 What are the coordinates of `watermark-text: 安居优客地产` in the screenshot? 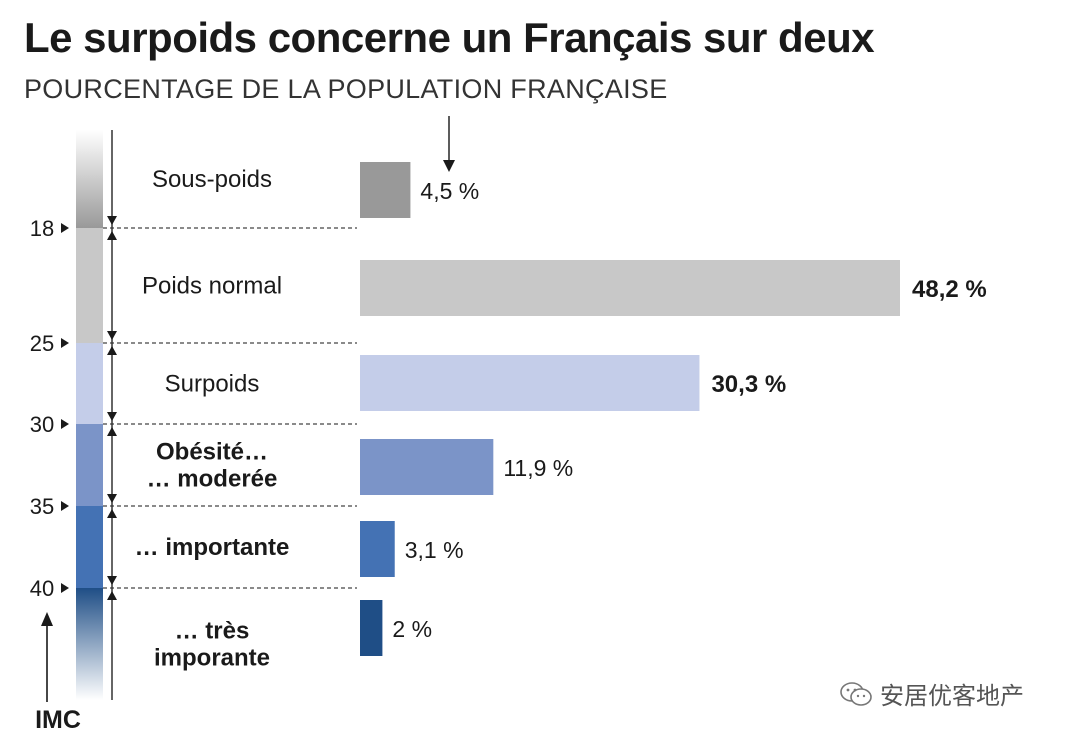 It's located at (952, 696).